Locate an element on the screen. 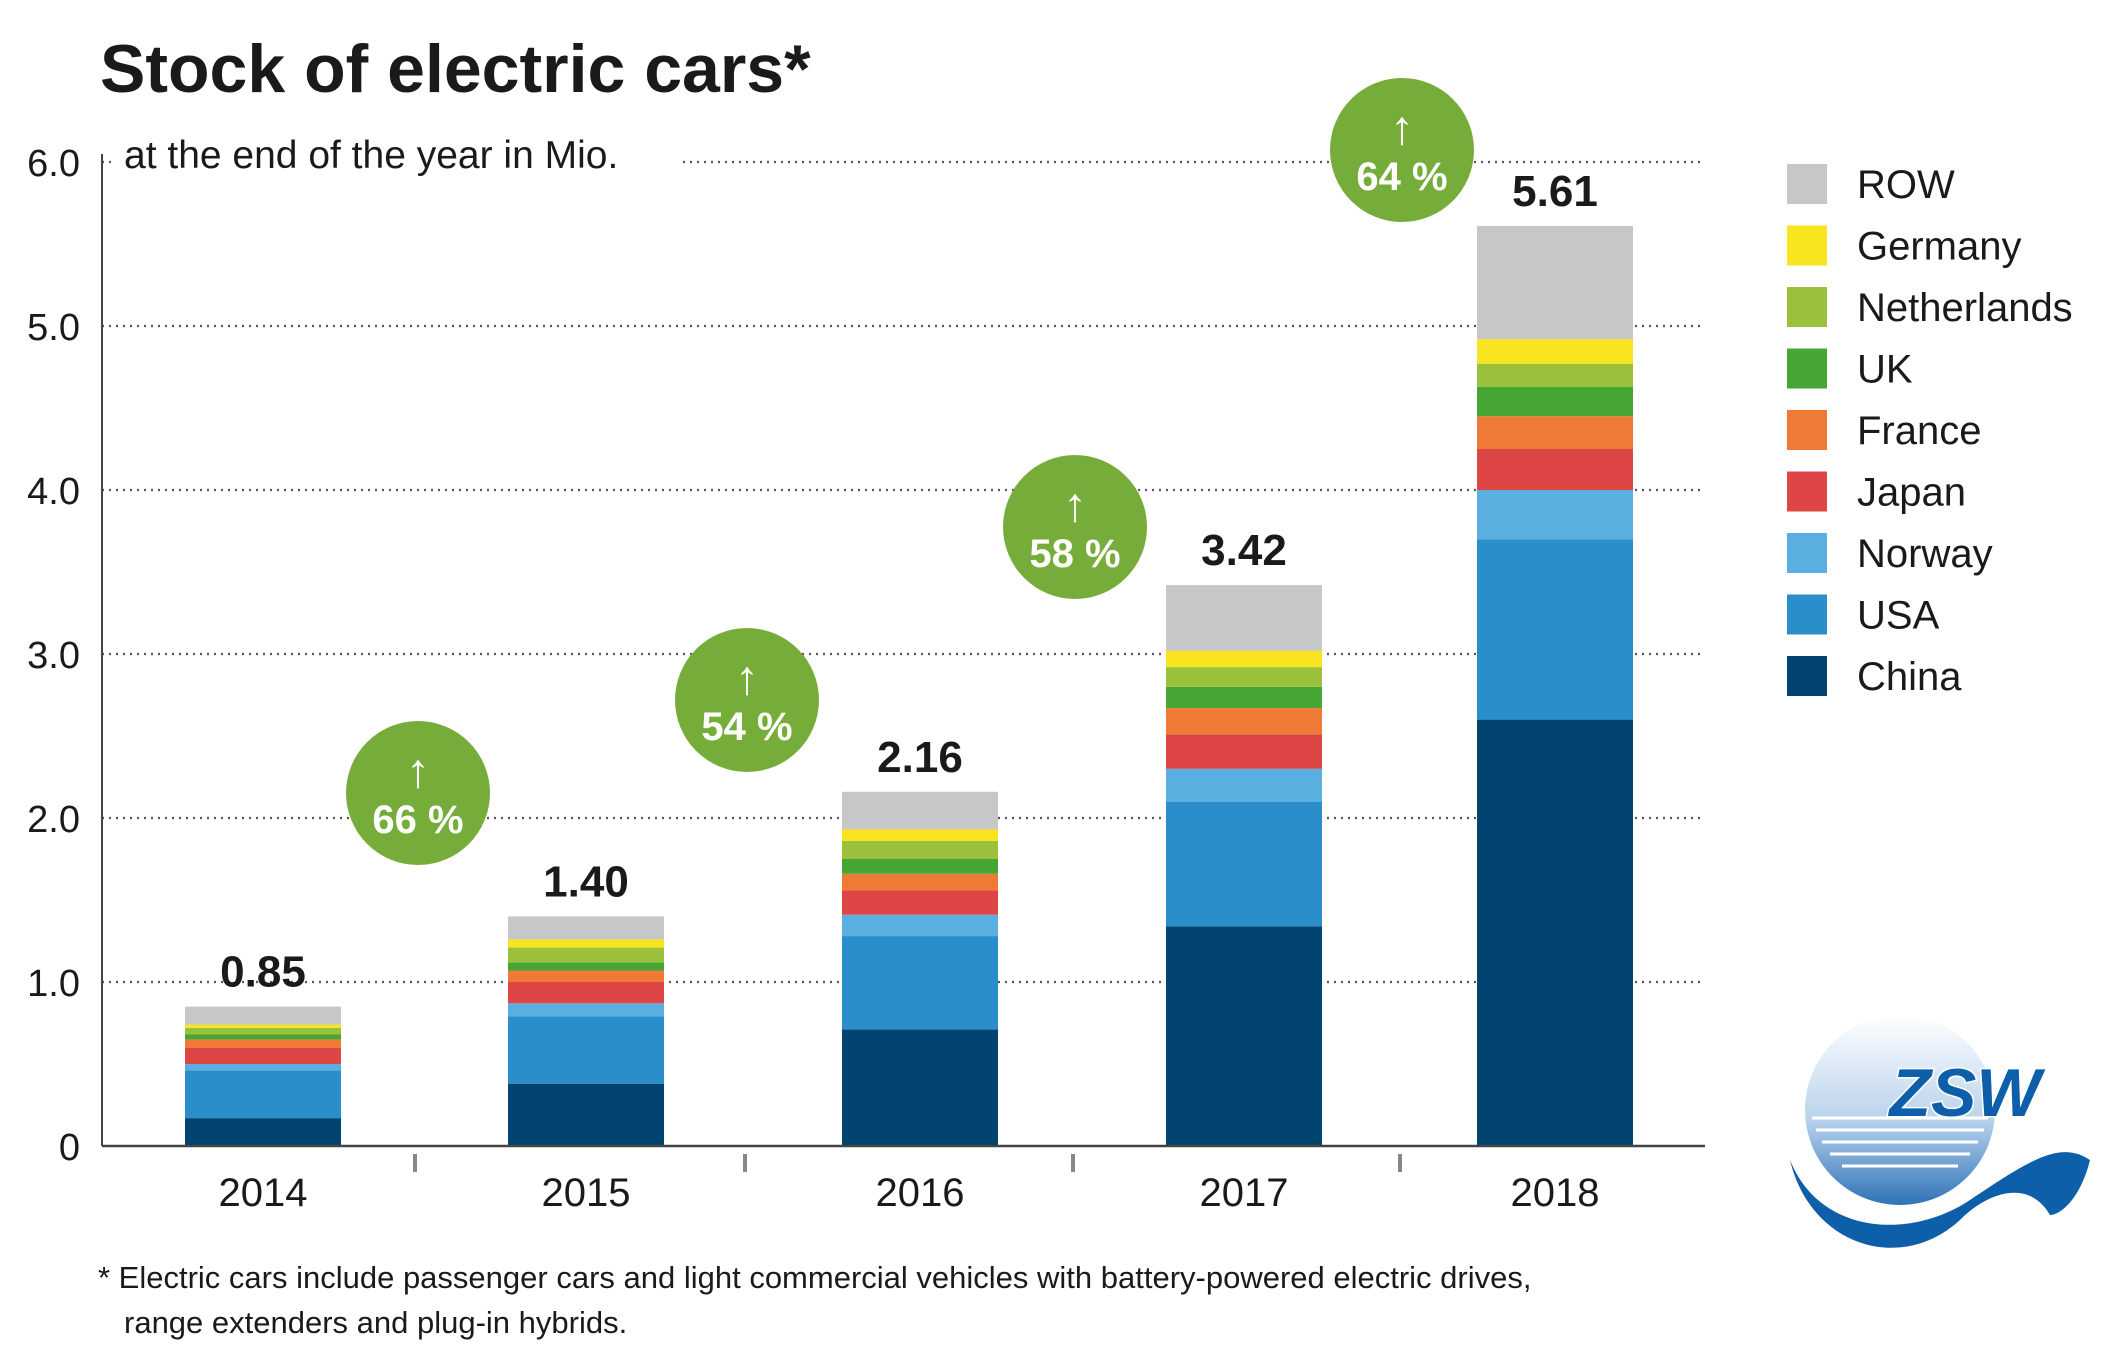  logo-globe is located at coordinates (1900, 1110).